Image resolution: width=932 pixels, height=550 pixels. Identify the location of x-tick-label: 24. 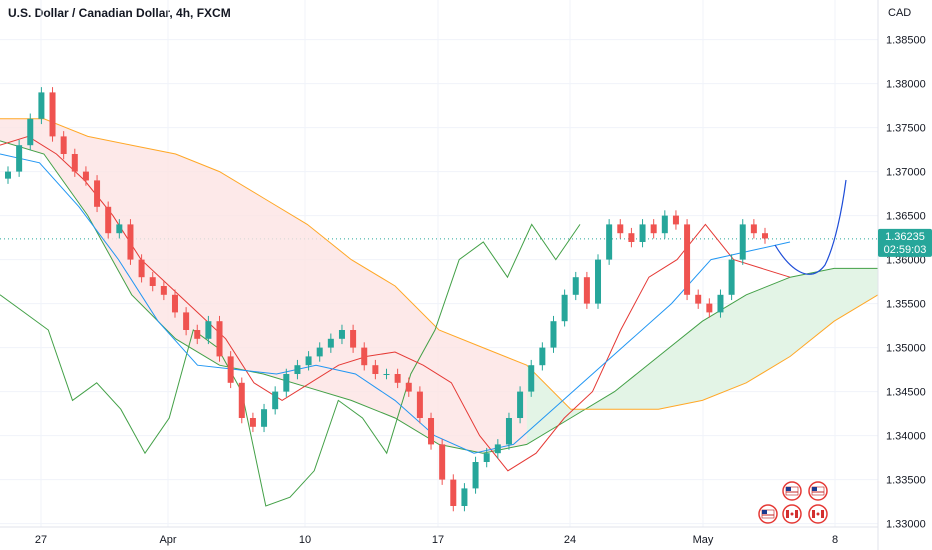
(570, 540).